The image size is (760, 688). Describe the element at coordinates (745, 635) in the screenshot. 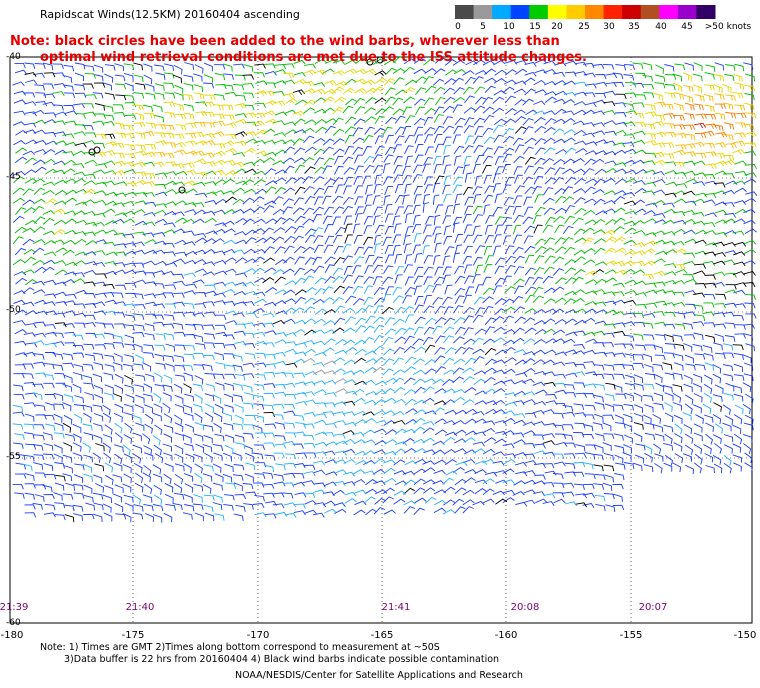

I see `lon-label-150: -150` at that location.